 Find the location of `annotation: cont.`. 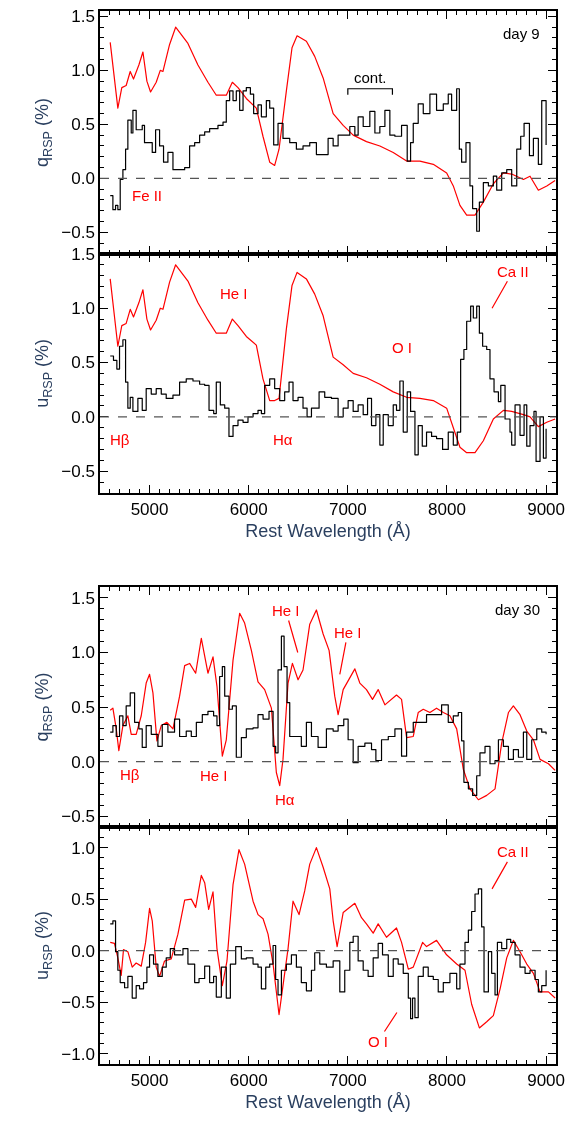

annotation: cont. is located at coordinates (370, 77).